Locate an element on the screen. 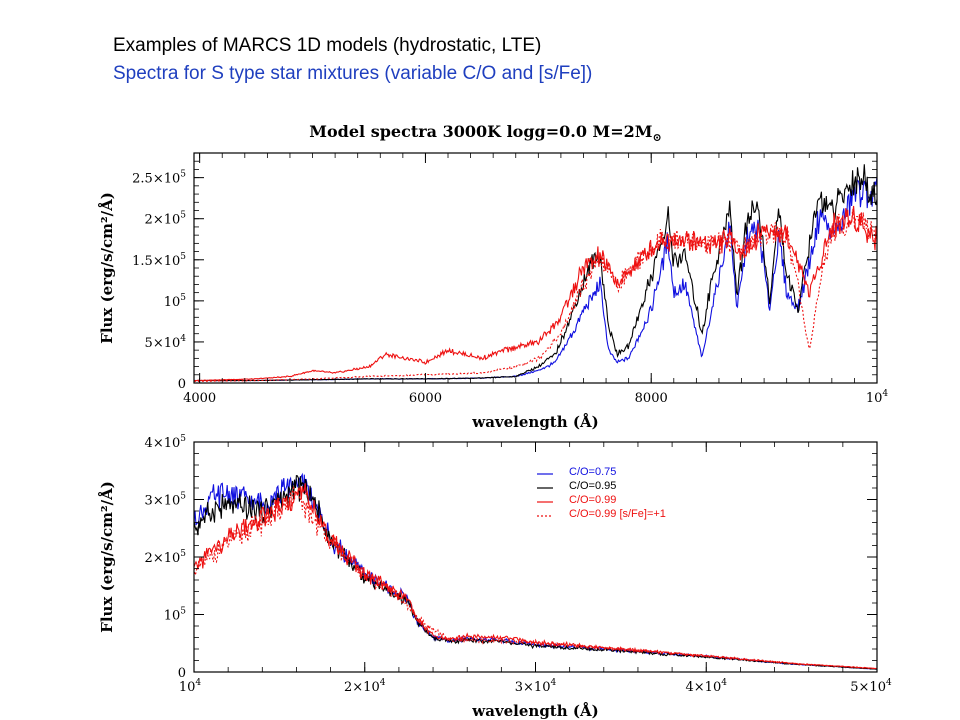 The width and height of the screenshot is (960, 720). y-tick-label: 4×10⁵ is located at coordinates (166, 442).